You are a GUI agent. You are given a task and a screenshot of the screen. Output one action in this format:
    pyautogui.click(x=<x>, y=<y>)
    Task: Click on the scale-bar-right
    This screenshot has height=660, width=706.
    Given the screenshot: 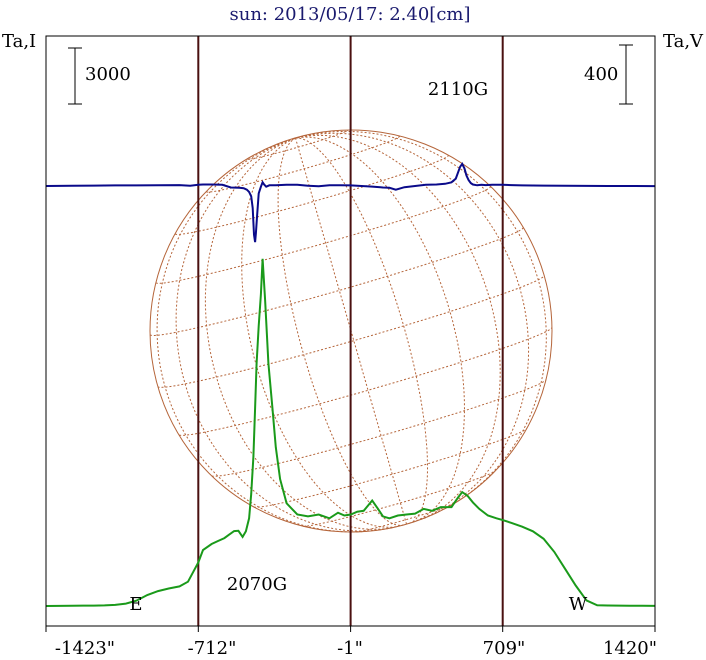 What is the action you would take?
    pyautogui.click(x=626, y=74)
    